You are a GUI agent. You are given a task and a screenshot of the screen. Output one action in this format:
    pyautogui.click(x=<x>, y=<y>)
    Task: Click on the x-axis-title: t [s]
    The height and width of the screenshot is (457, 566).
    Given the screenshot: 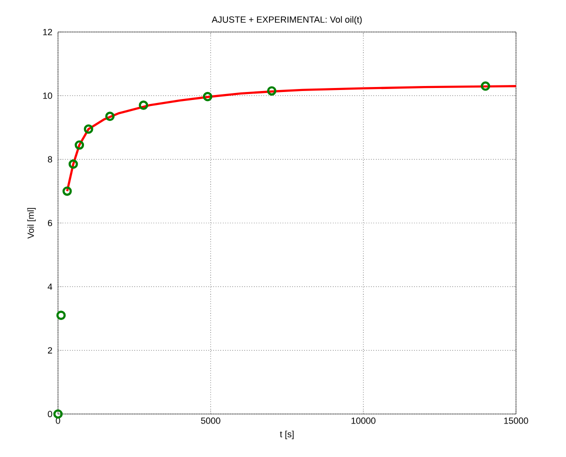 What is the action you would take?
    pyautogui.click(x=287, y=435)
    